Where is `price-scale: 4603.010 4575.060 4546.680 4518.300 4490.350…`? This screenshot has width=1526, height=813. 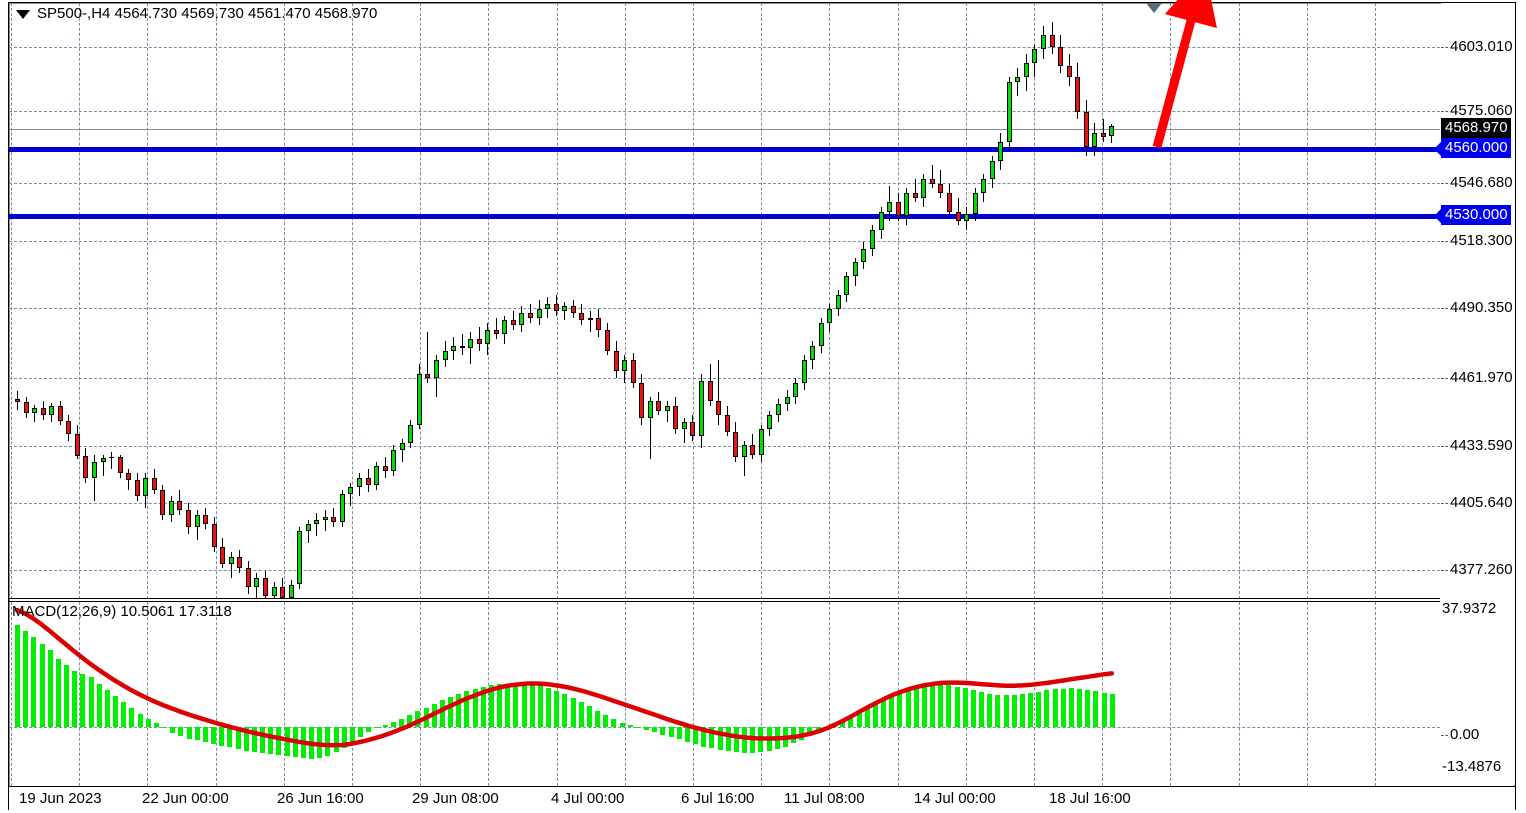 price-scale: 4603.010 4575.060 4546.680 4518.300 4490.350… is located at coordinates (1474, 394).